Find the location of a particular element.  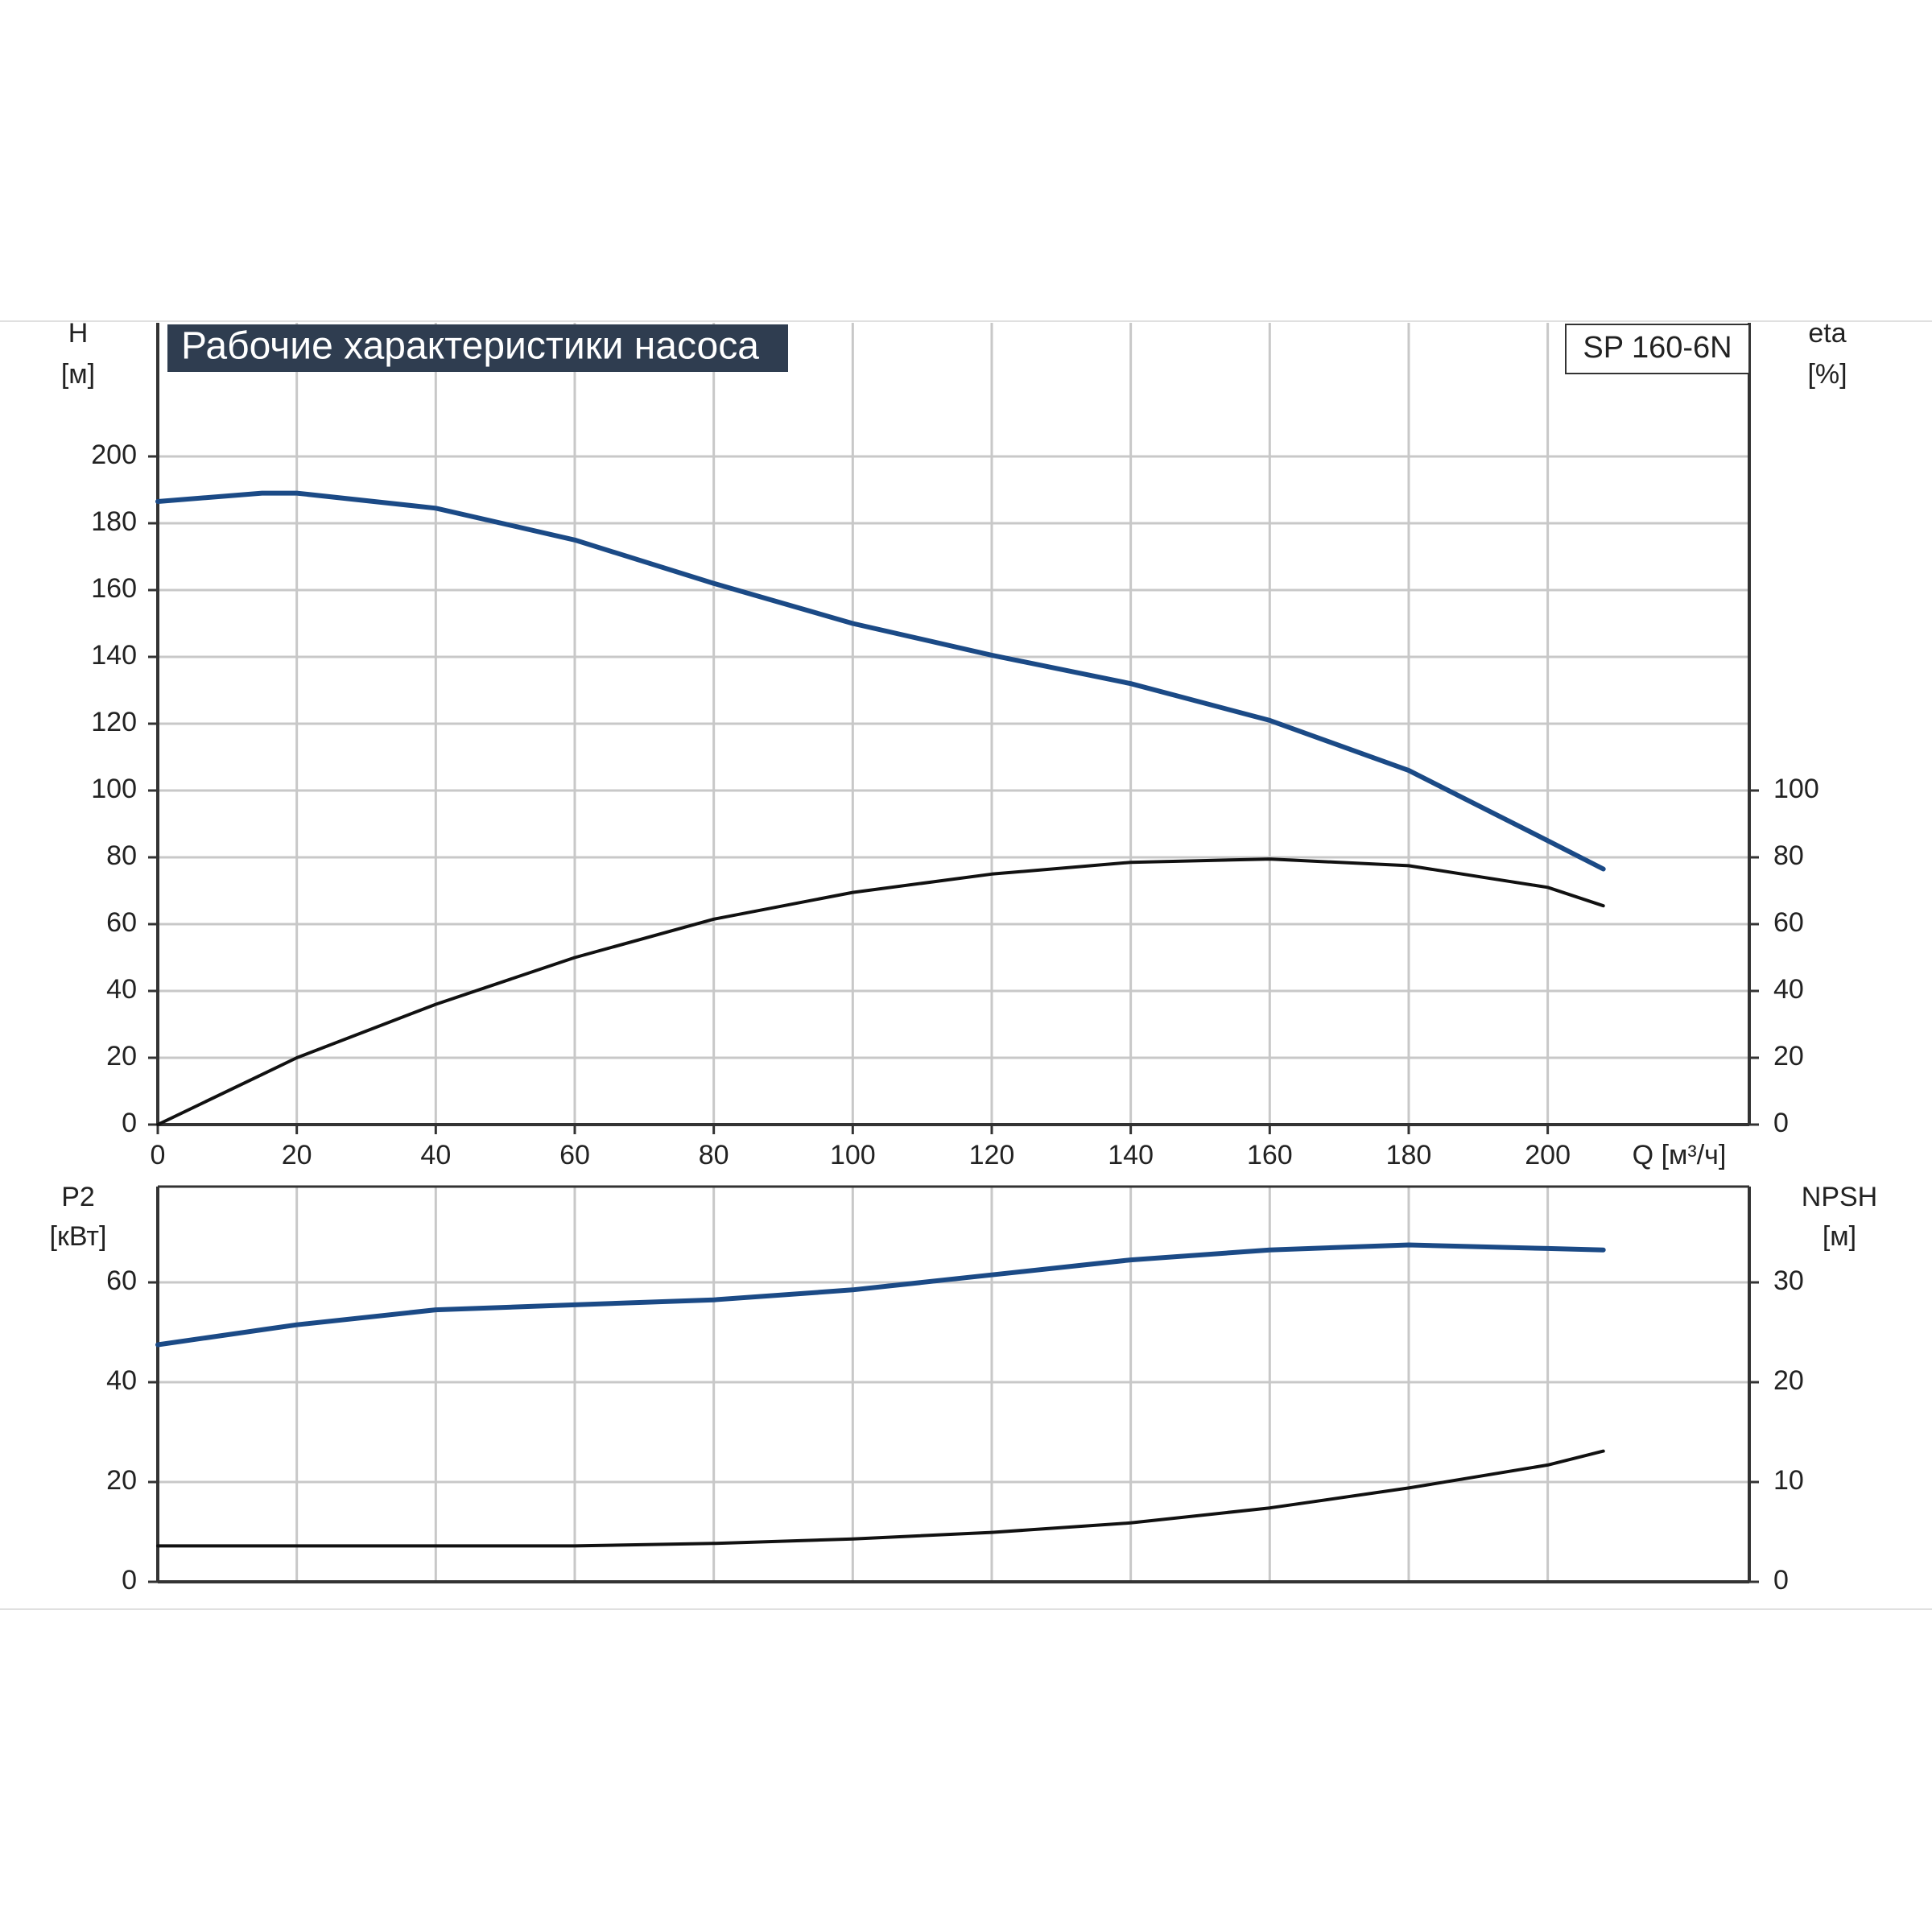

y-tick-label: 200 is located at coordinates (114, 455).